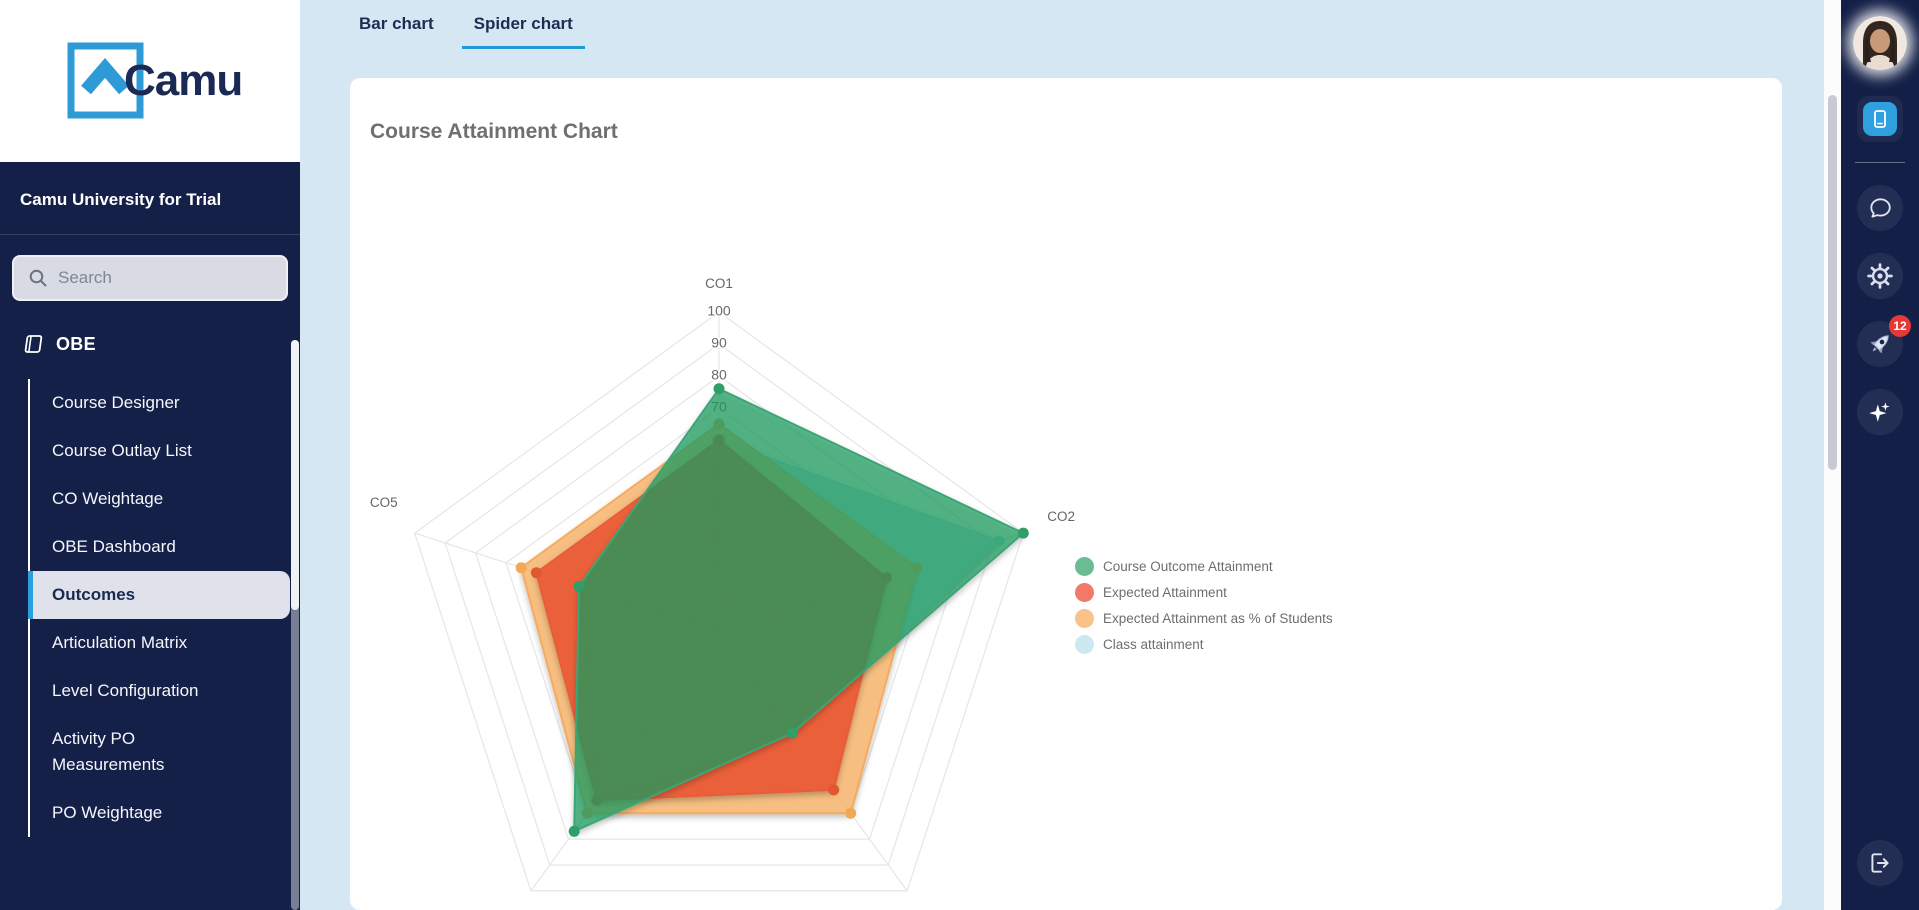  What do you see at coordinates (1062, 24) in the screenshot?
I see `chart-tabs: Bar chart Spider chart` at bounding box center [1062, 24].